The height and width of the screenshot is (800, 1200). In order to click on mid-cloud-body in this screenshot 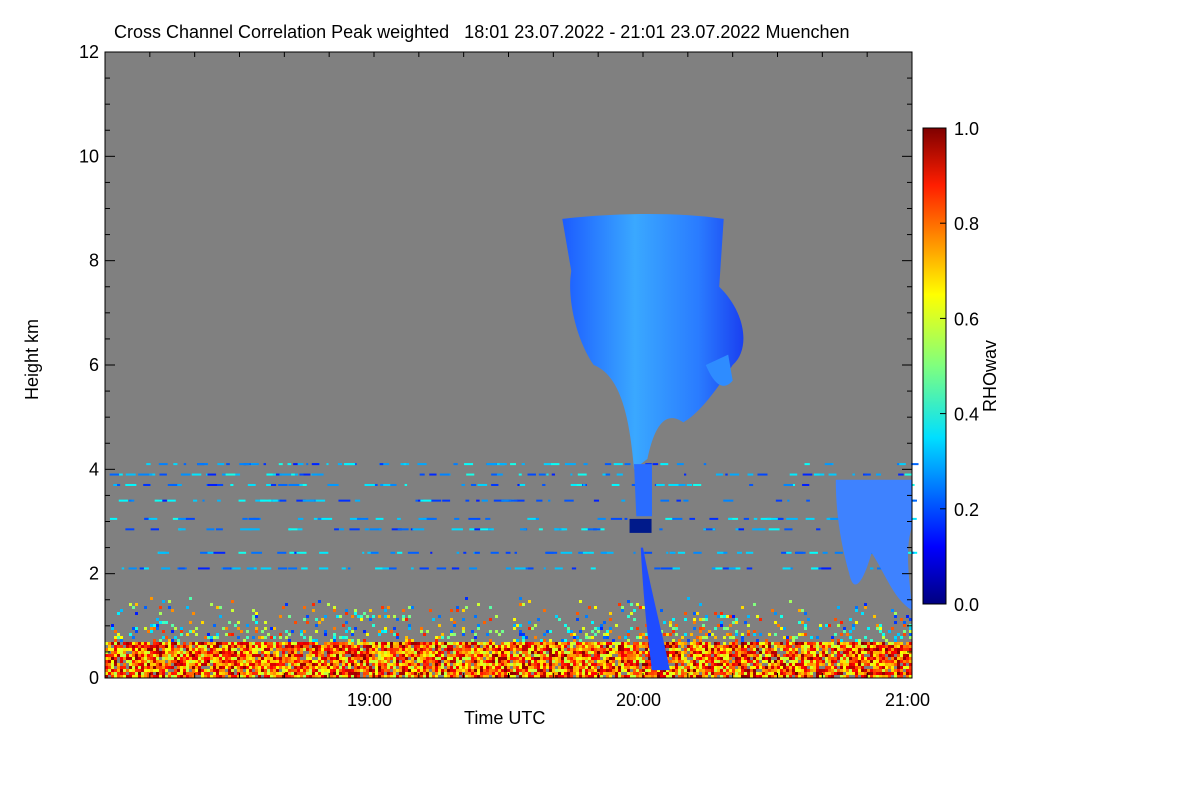, I will do `click(873, 545)`.